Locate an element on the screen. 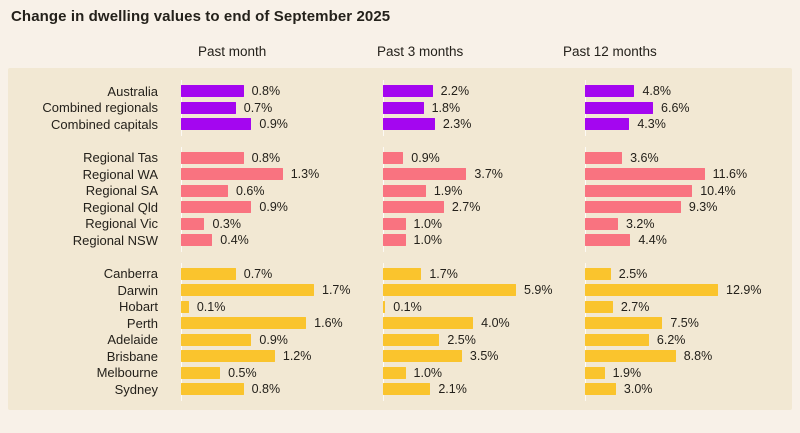 The height and width of the screenshot is (433, 800). chart-cell: 3.6% is located at coordinates (678, 157).